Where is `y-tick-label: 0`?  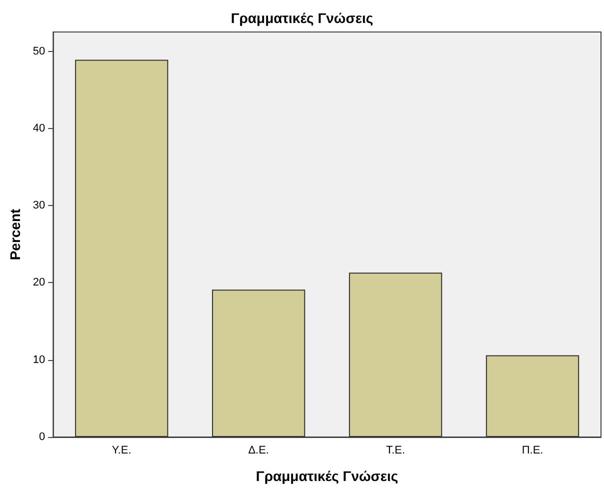 y-tick-label: 0 is located at coordinates (42, 437).